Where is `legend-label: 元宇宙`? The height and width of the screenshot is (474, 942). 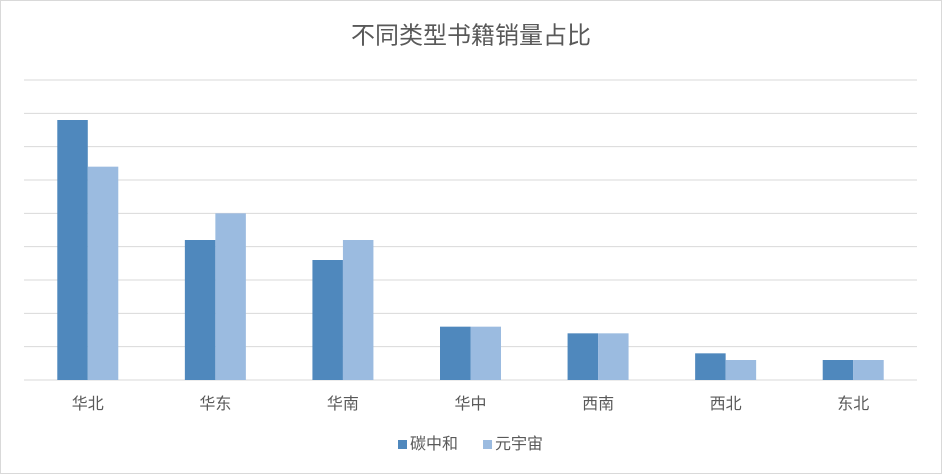
legend-label: 元宇宙 is located at coordinates (519, 444).